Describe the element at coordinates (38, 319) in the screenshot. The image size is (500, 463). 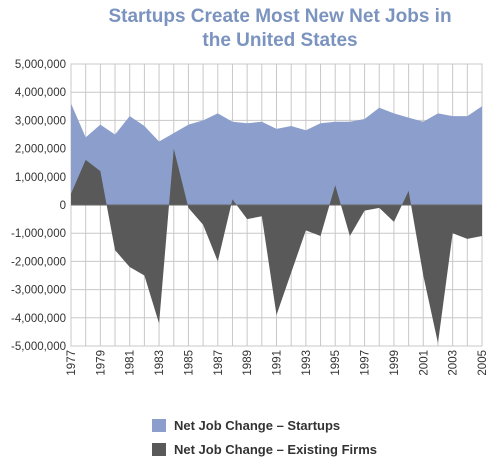
I see `y-tick-label-9: -4,000,000` at that location.